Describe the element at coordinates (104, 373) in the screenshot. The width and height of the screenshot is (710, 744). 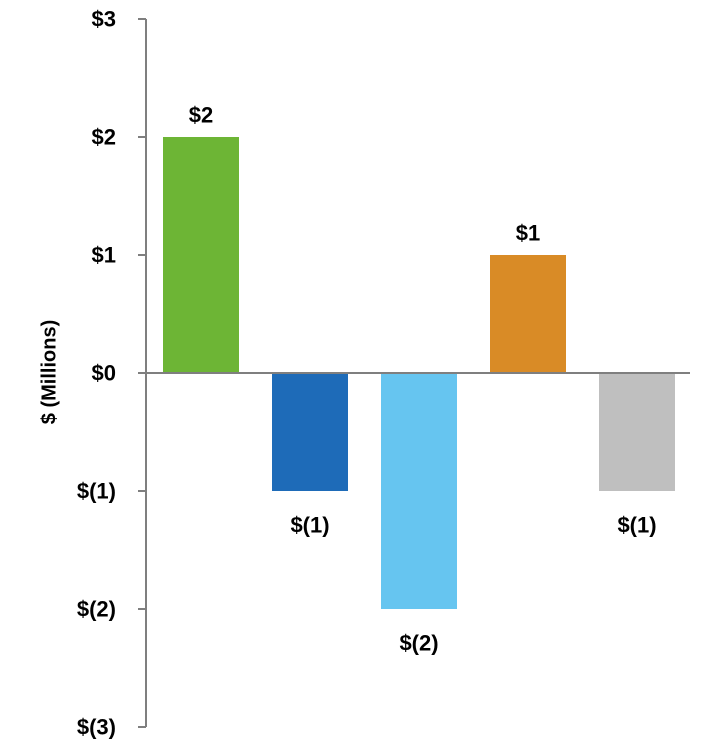
I see `y-tick-label: $0` at that location.